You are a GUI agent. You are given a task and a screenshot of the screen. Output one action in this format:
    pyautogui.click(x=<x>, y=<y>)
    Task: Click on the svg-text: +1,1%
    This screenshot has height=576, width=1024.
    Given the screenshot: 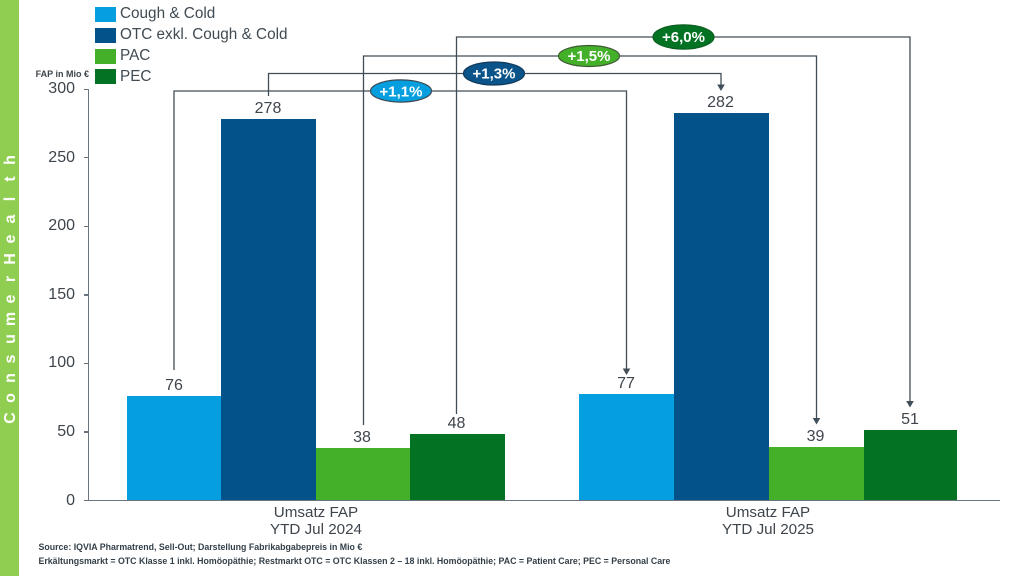 What is the action you would take?
    pyautogui.click(x=401, y=92)
    